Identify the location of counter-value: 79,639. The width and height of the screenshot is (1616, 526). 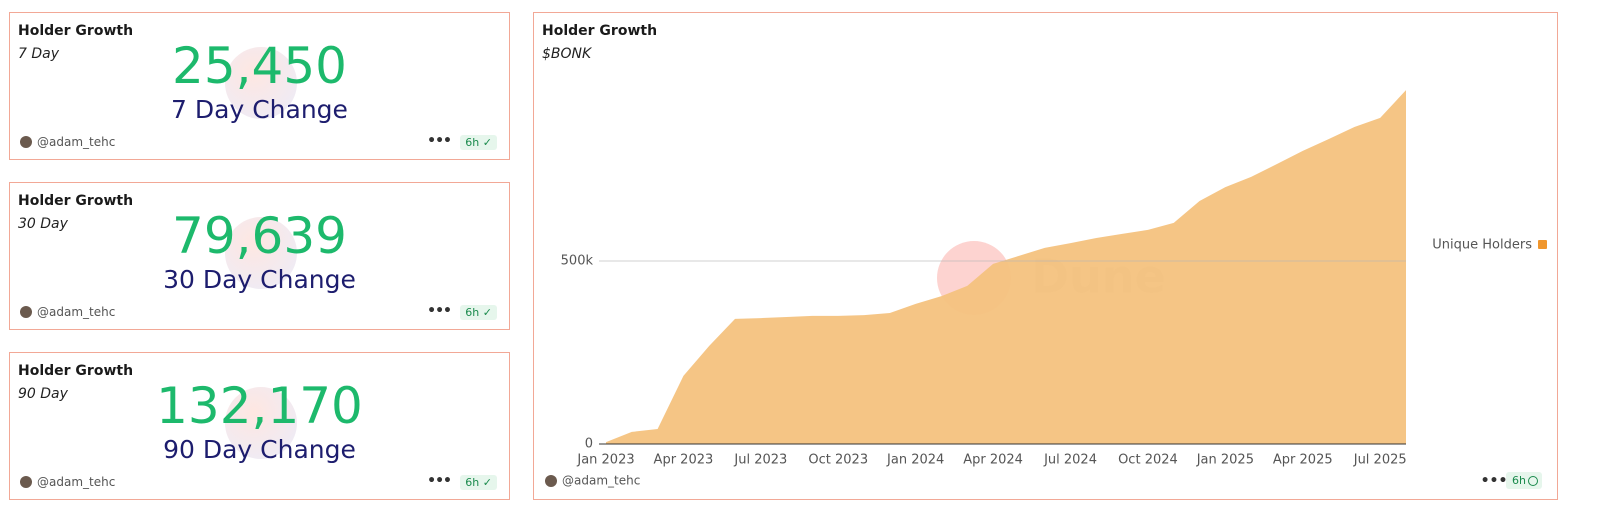
(259, 236).